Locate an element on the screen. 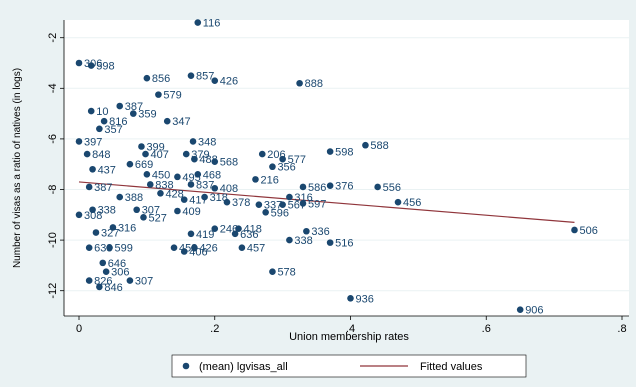 This screenshot has height=387, width=636. data-point-label: 936 is located at coordinates (365, 299).